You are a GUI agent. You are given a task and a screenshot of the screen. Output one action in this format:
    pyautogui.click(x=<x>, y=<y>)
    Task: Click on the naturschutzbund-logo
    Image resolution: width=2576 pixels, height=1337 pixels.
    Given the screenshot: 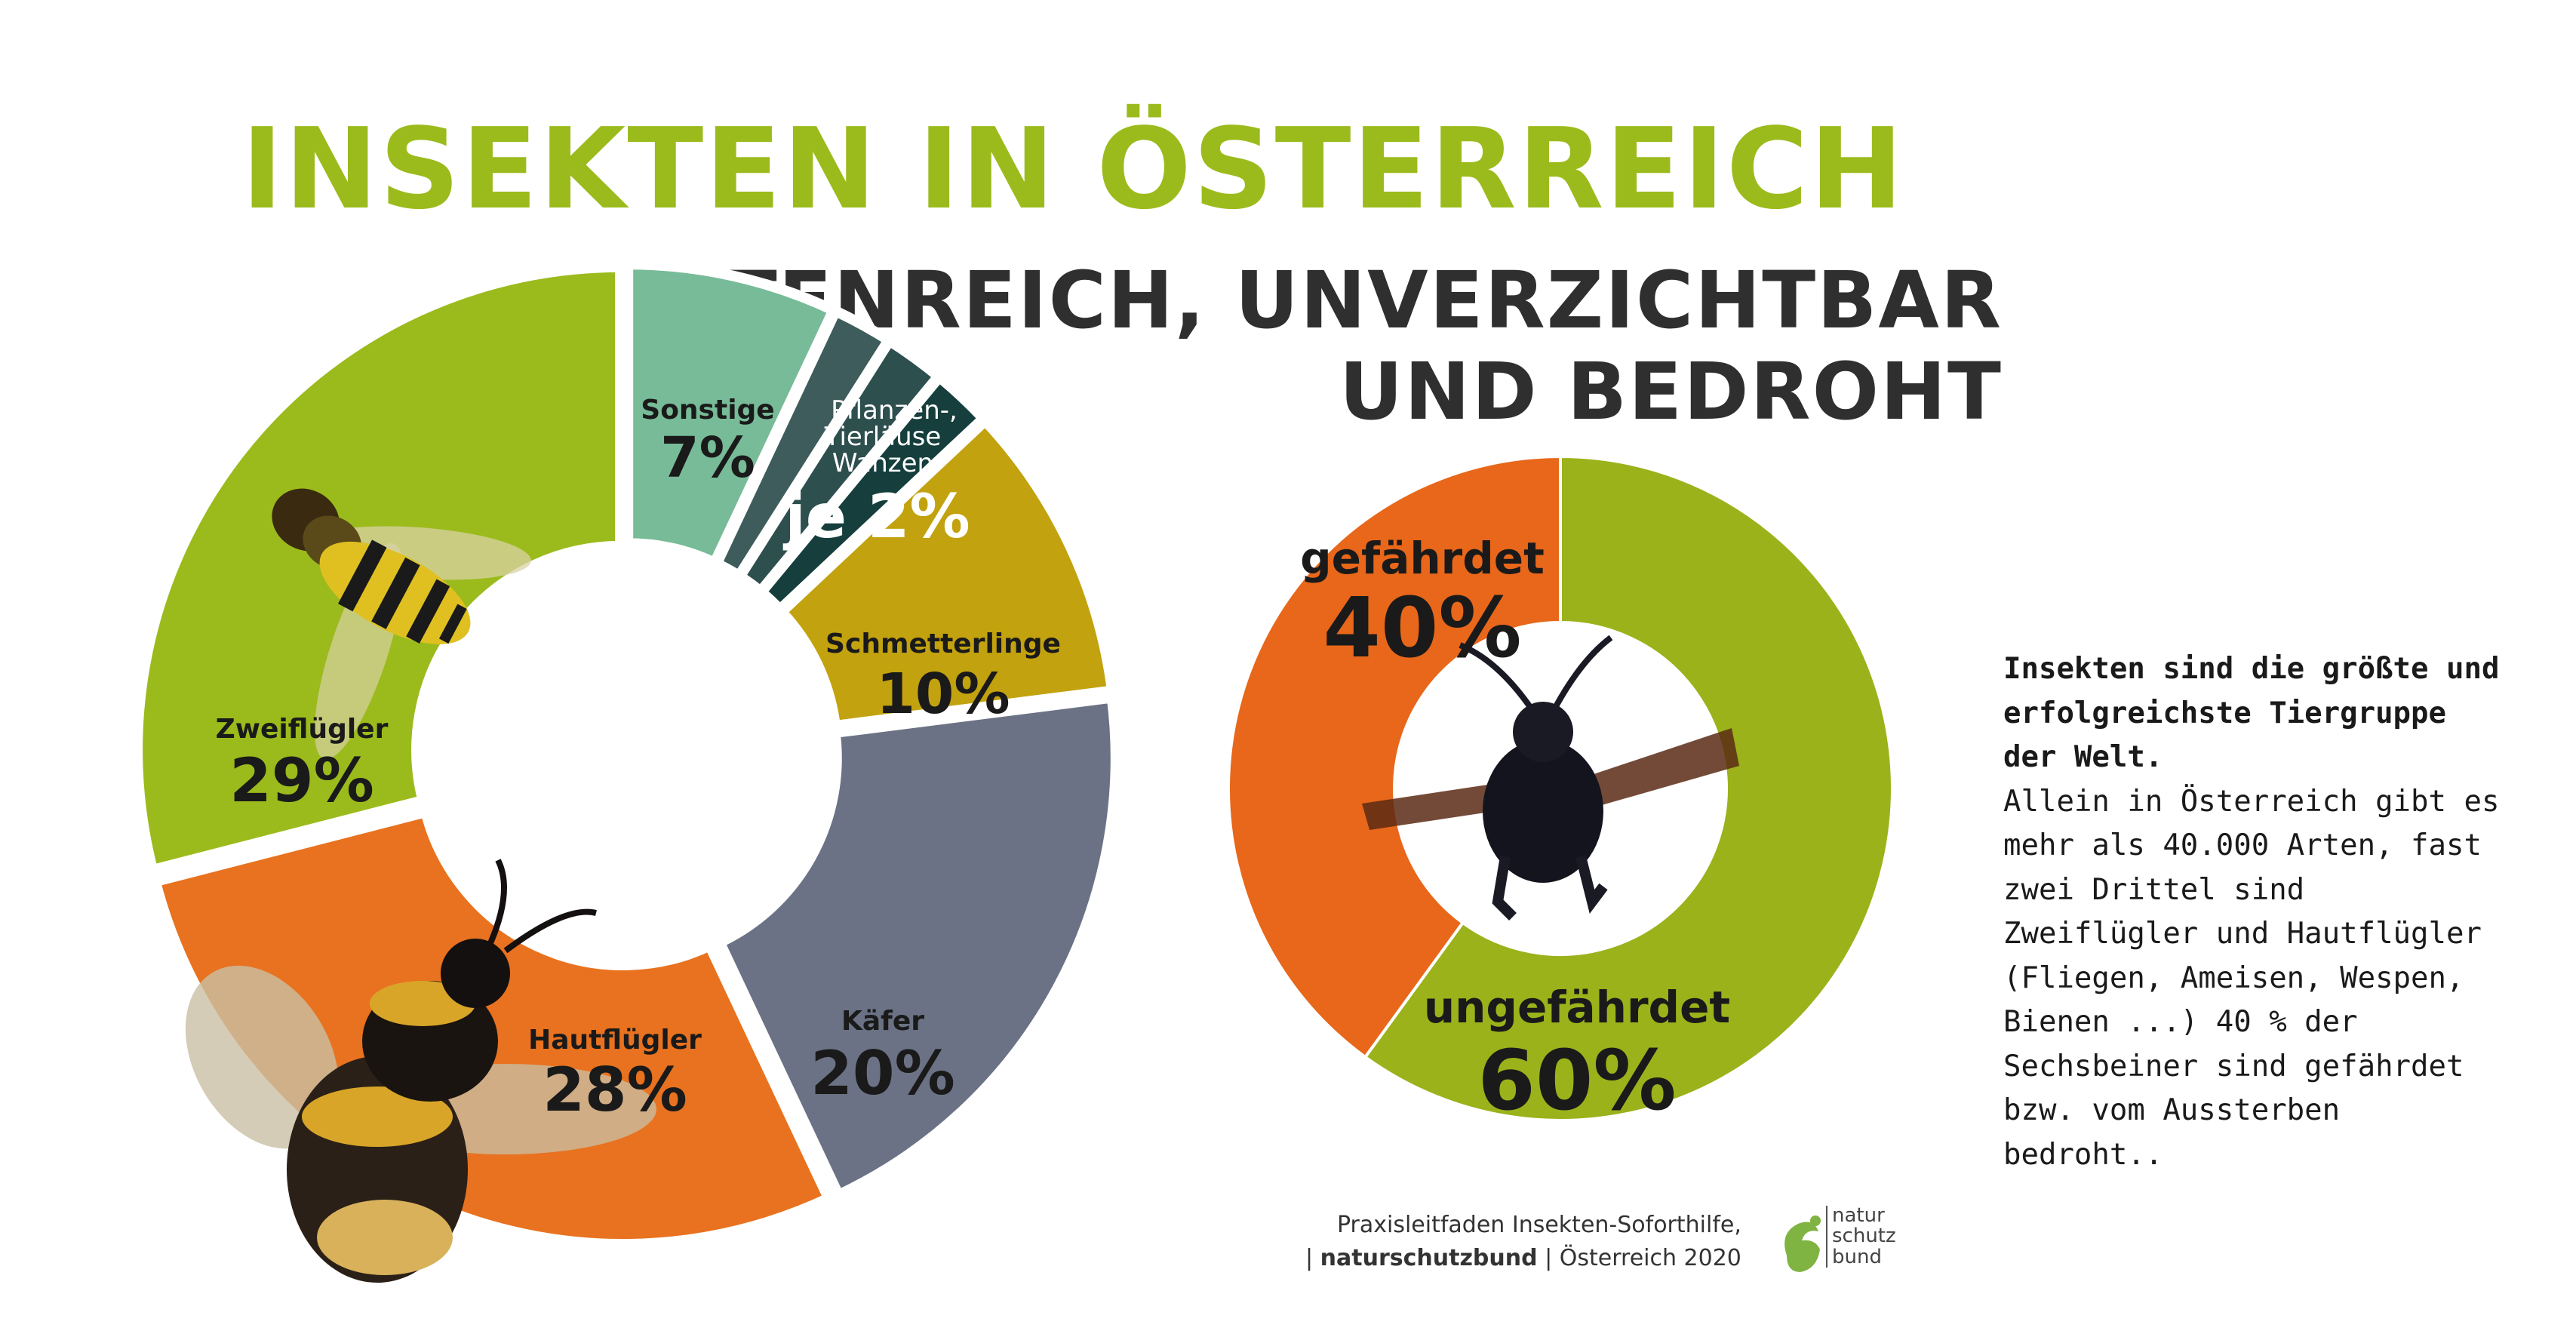 What is the action you would take?
    pyautogui.click(x=1802, y=1244)
    